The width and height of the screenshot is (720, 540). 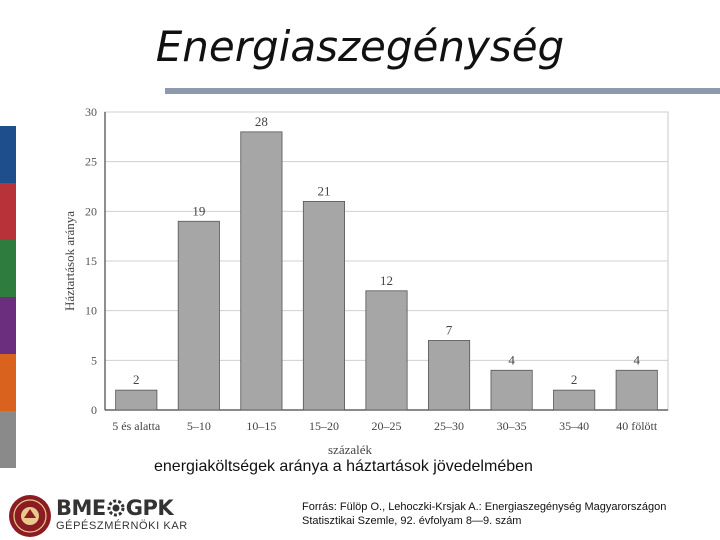 I want to click on x-tick-label: 35–40, so click(x=574, y=426).